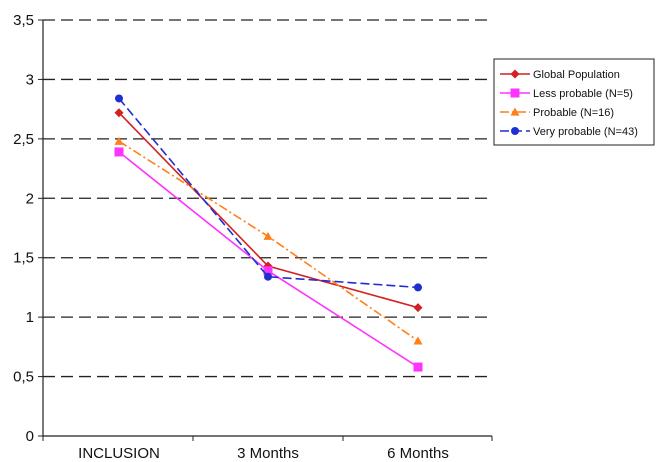  Describe the element at coordinates (576, 75) in the screenshot. I see `legend-label: Global Population` at that location.